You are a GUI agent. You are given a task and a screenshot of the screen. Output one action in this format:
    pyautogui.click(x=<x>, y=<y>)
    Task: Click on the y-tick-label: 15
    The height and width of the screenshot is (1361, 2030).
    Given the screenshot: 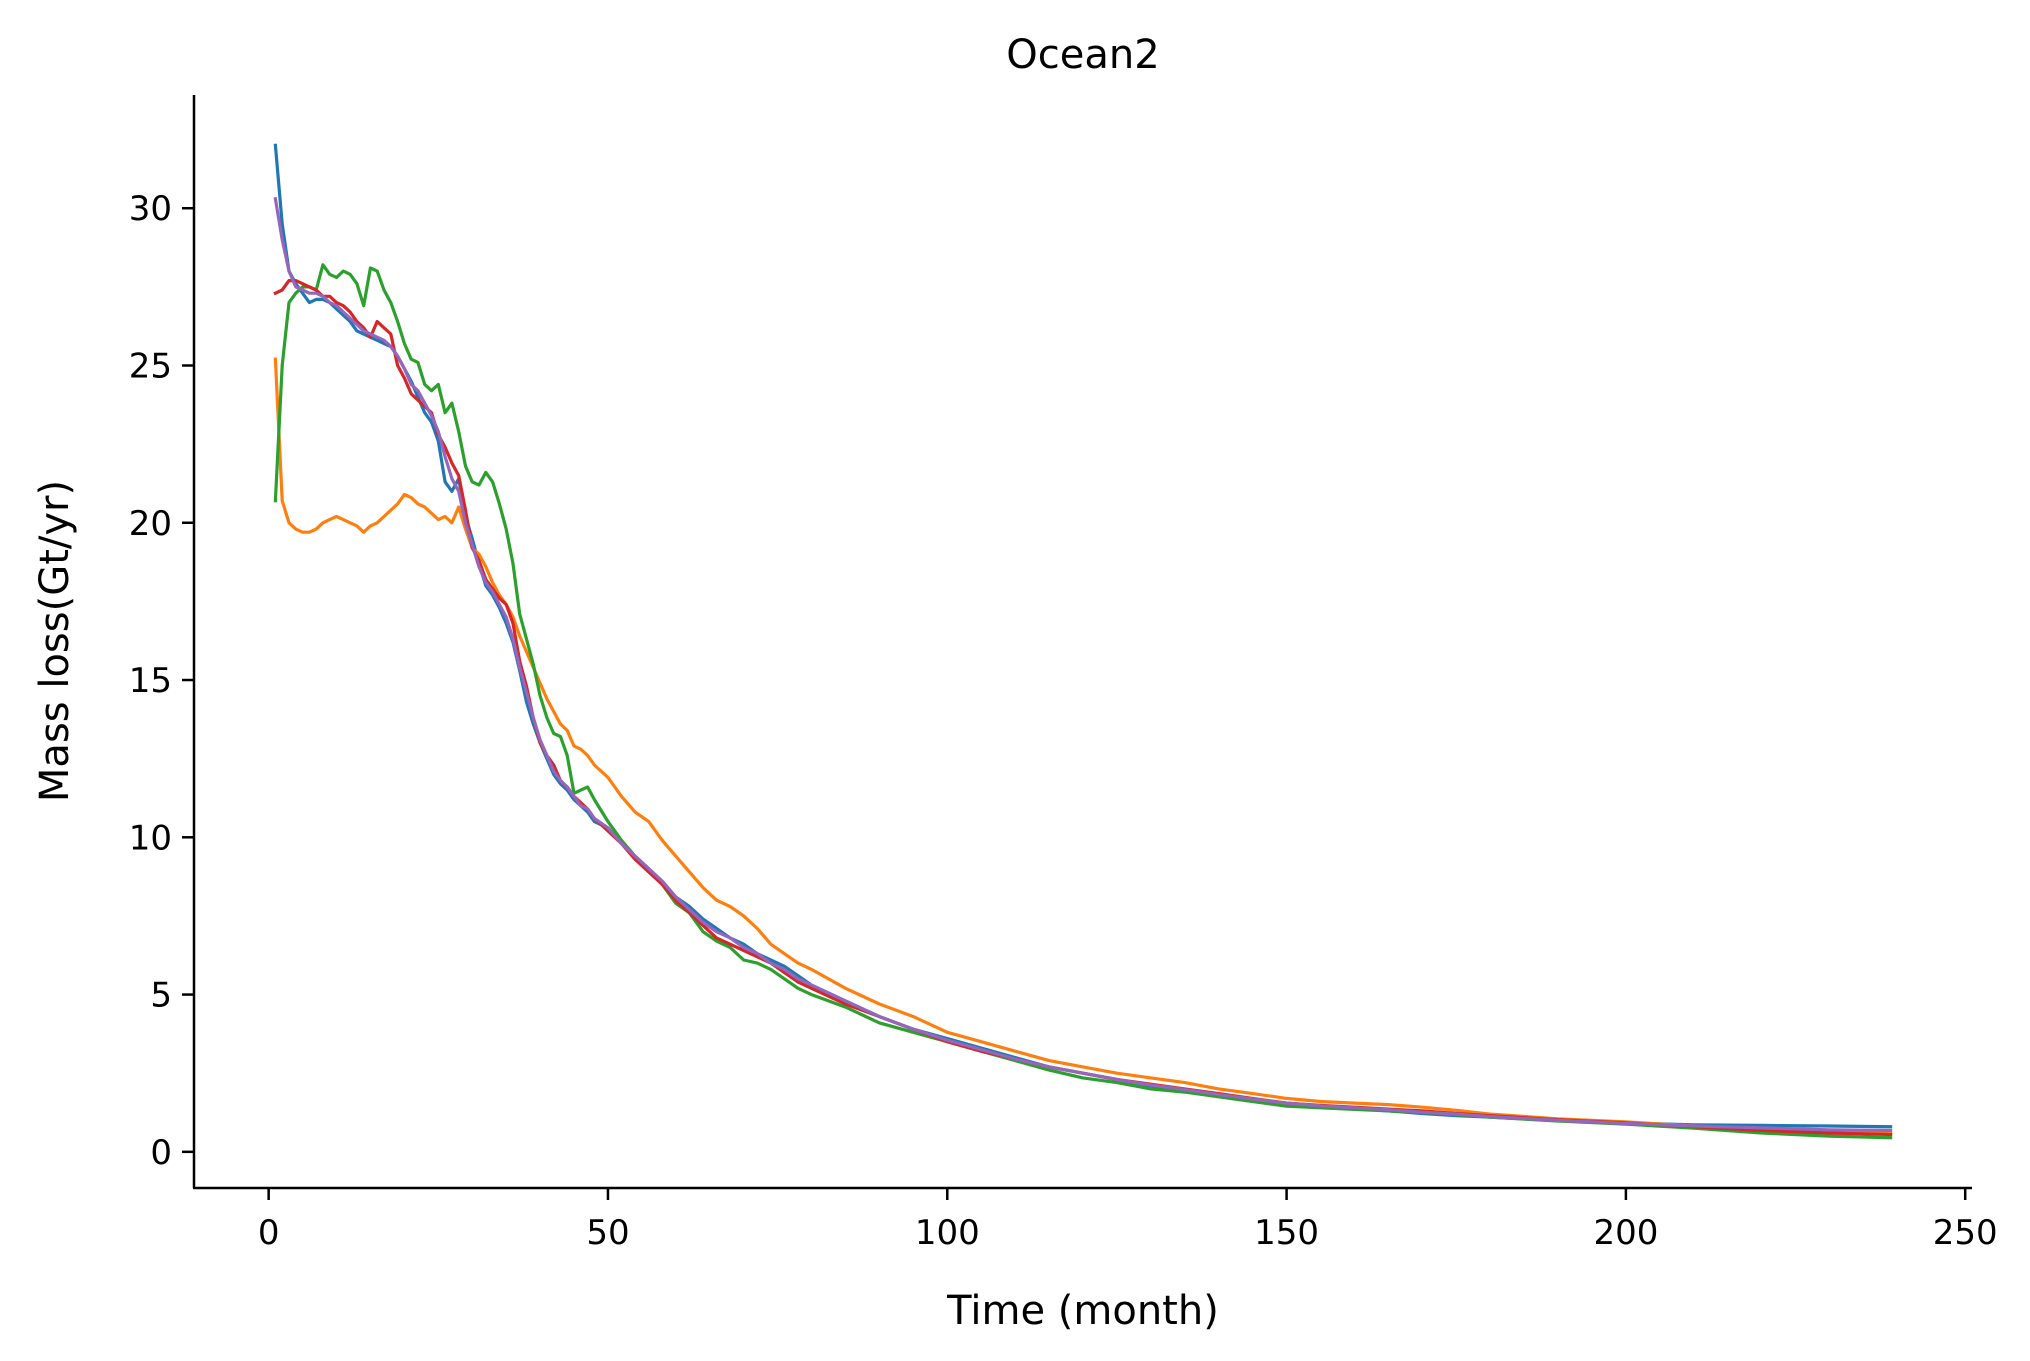 What is the action you would take?
    pyautogui.click(x=150, y=681)
    